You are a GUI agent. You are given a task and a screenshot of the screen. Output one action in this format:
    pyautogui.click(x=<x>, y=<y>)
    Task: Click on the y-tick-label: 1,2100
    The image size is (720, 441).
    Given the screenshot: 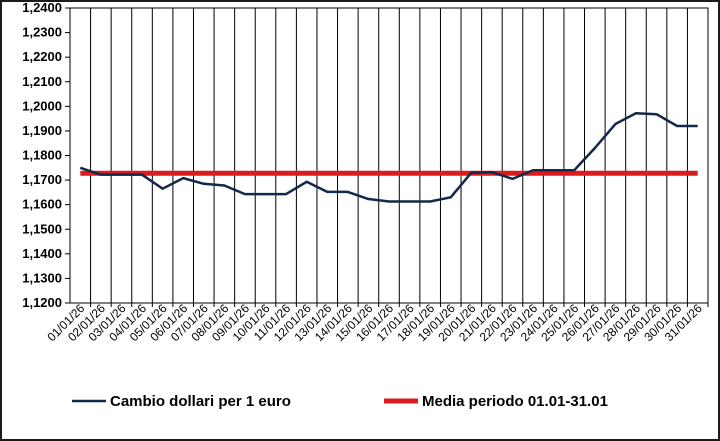 What is the action you would take?
    pyautogui.click(x=42, y=81)
    